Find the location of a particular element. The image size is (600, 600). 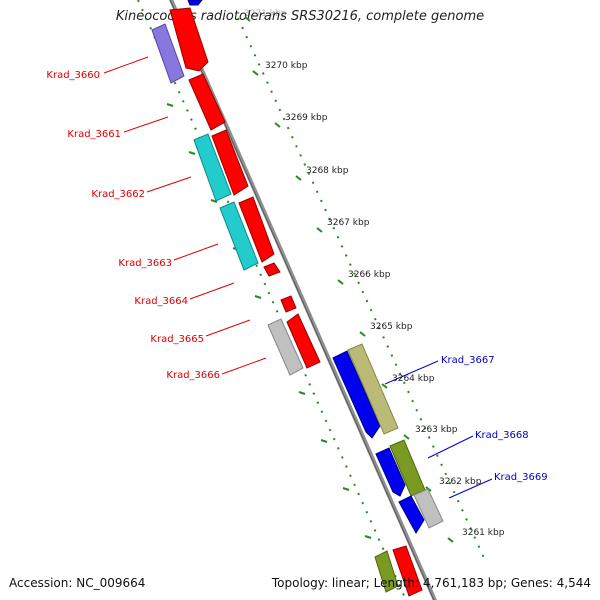

gene-block-khaki is located at coordinates (373, 389).